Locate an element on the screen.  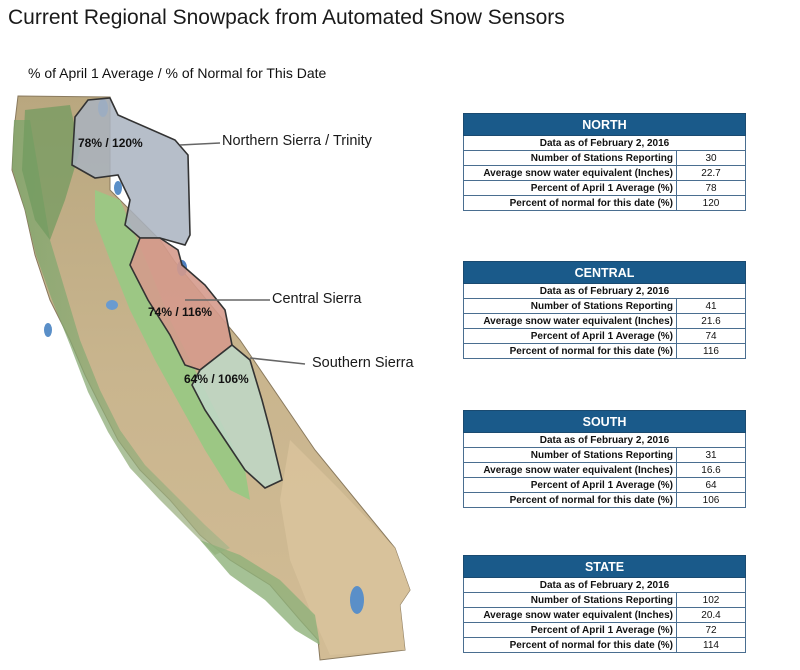
table-row: Number of Stations Reporting 30 is located at coordinates (604, 158).